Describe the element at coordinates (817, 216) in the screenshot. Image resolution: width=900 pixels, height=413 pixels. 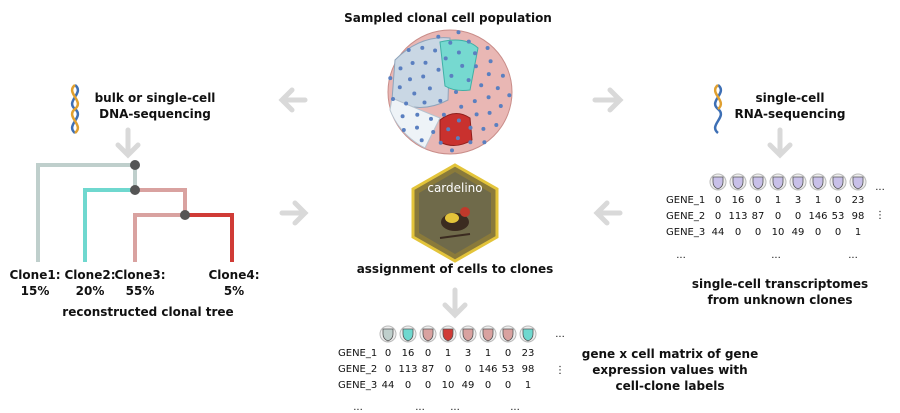
I see `unknown-cell-value: 146` at that location.